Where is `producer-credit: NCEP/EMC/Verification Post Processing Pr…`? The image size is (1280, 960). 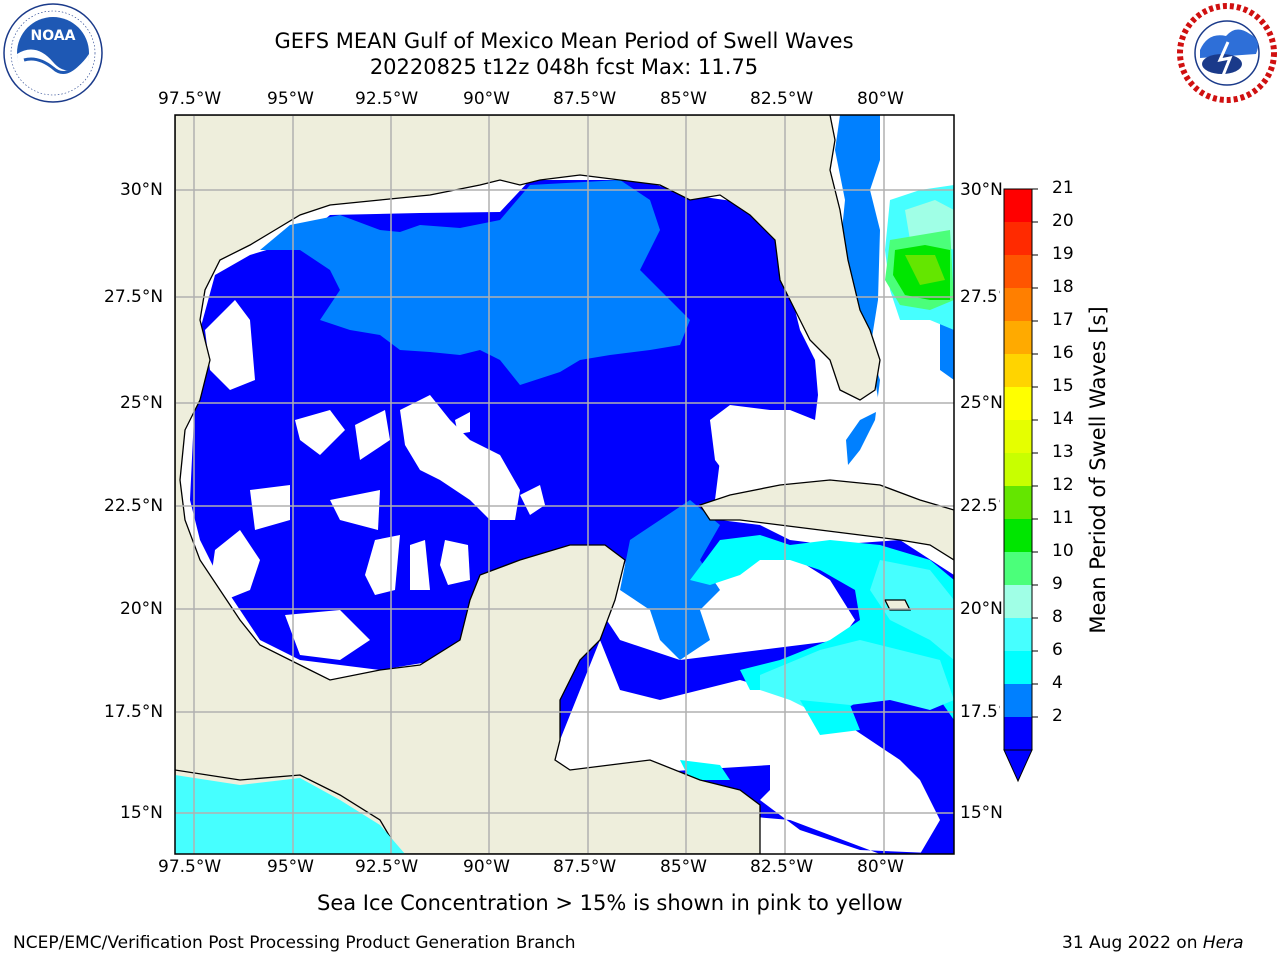
producer-credit: NCEP/EMC/Verification Post Processing Pr… is located at coordinates (294, 943).